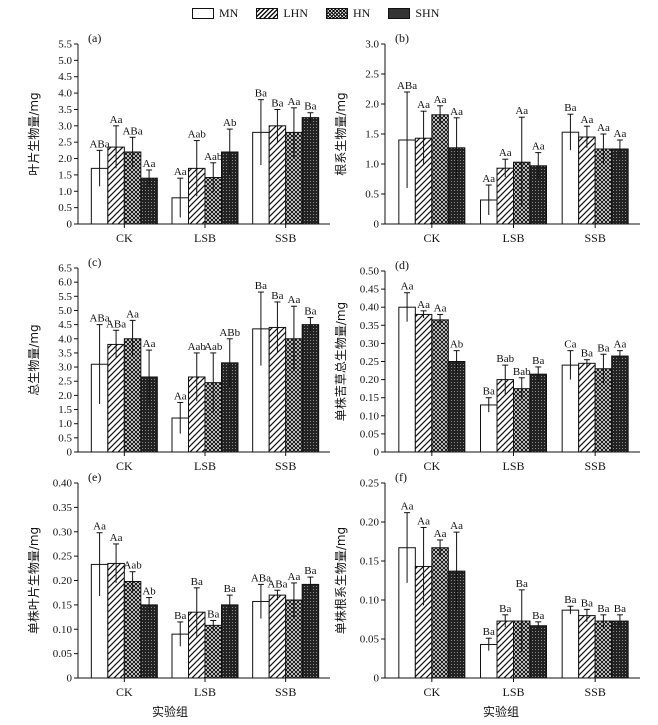  Describe the element at coordinates (370, 523) in the screenshot. I see `y-tick-label: 0.20` at that location.